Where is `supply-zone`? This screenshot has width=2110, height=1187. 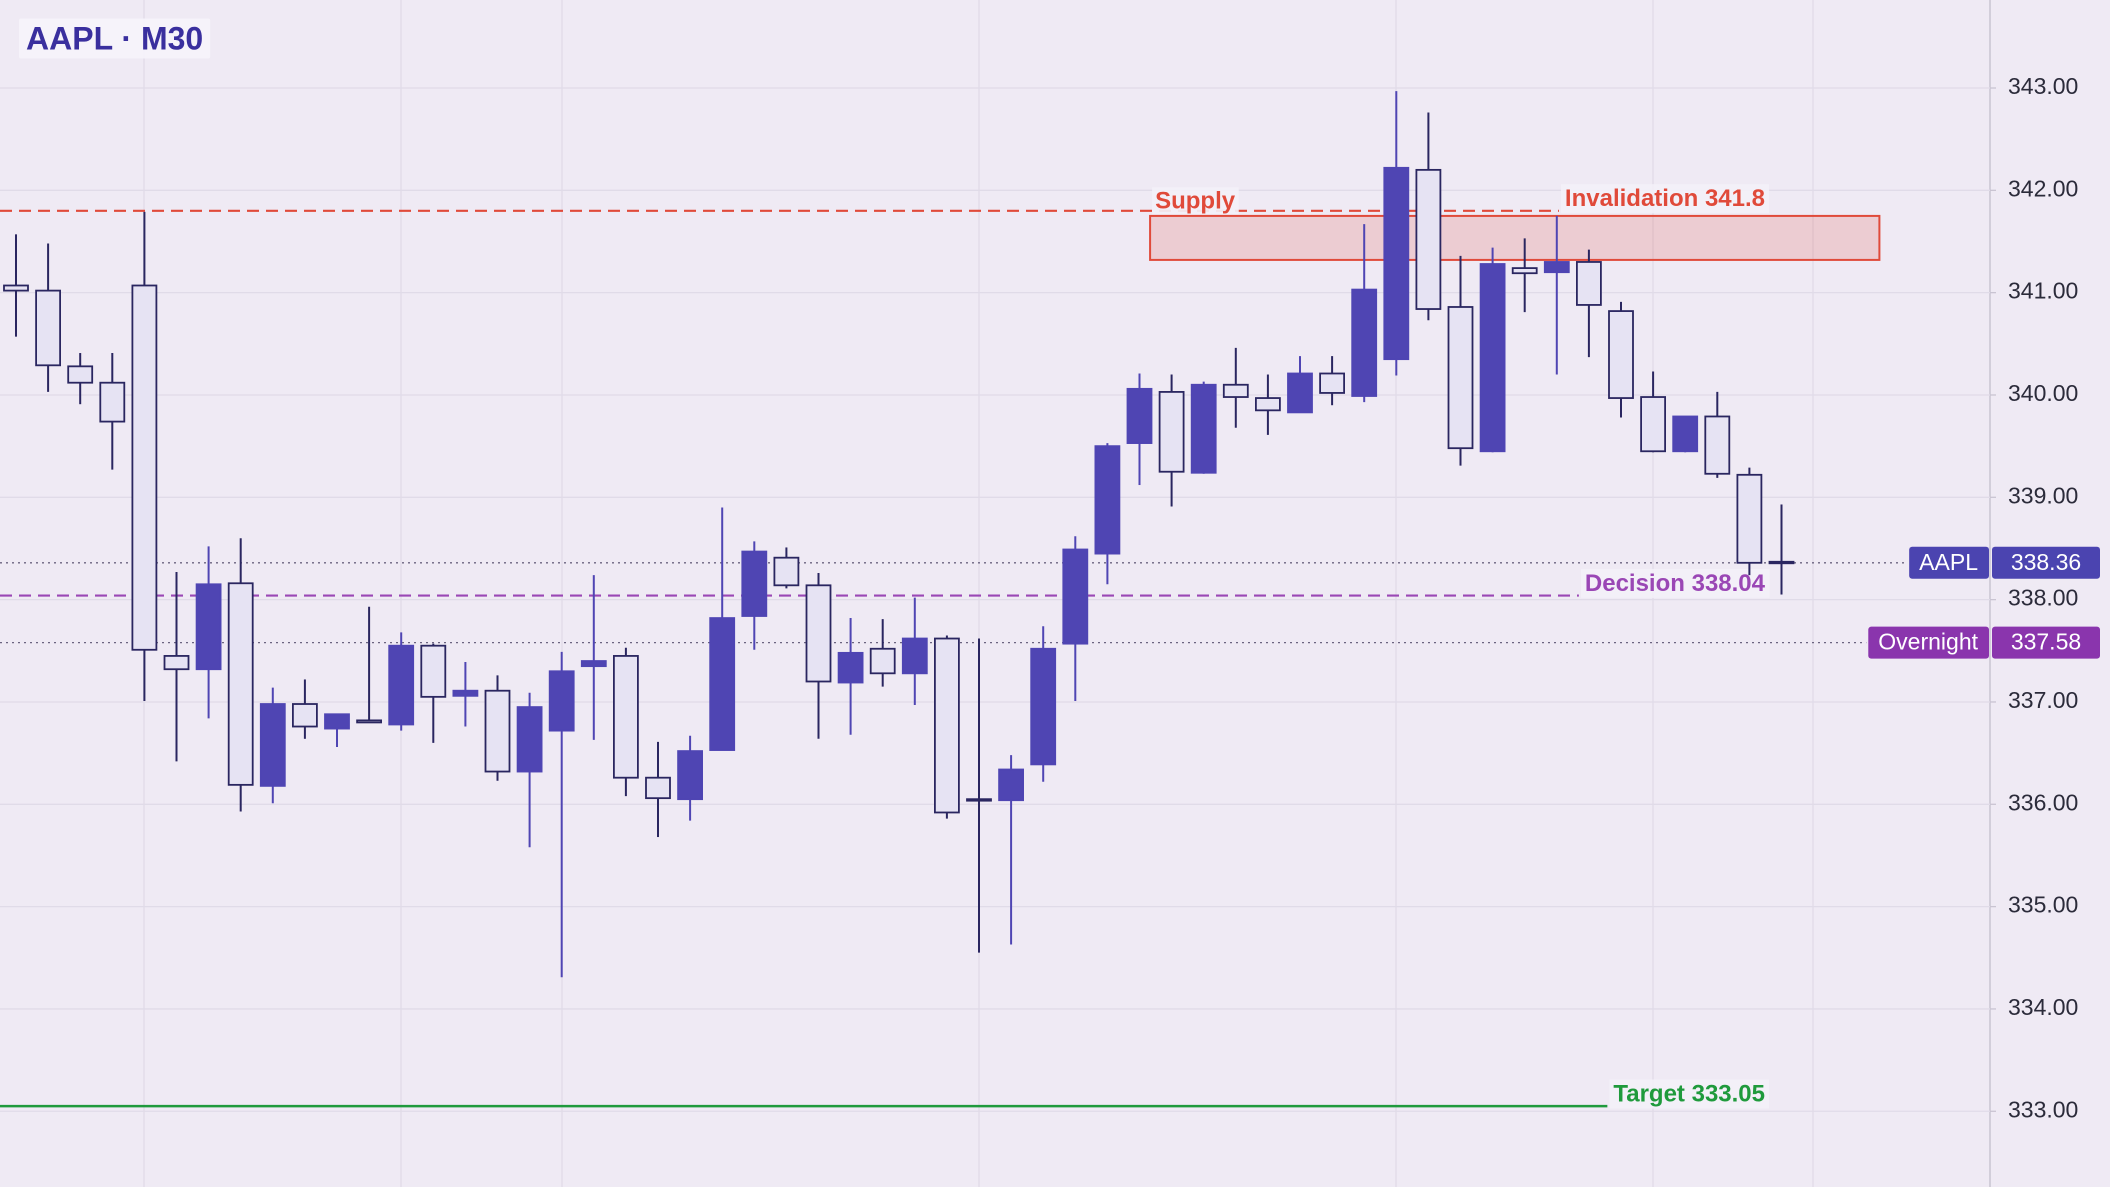
supply-zone is located at coordinates (1515, 237).